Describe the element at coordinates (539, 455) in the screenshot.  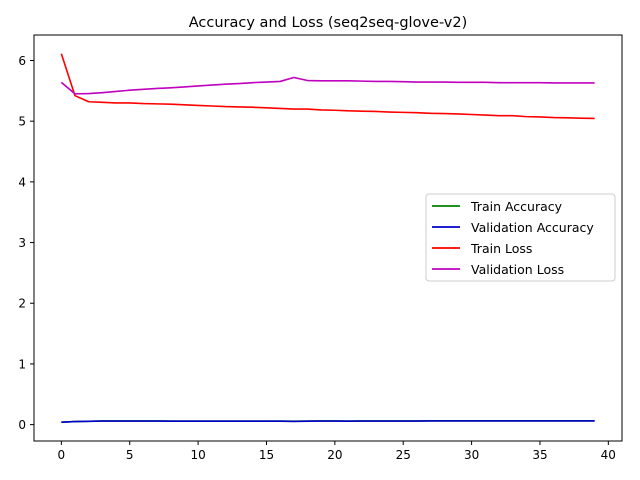
I see `x-tick-label: 35` at that location.